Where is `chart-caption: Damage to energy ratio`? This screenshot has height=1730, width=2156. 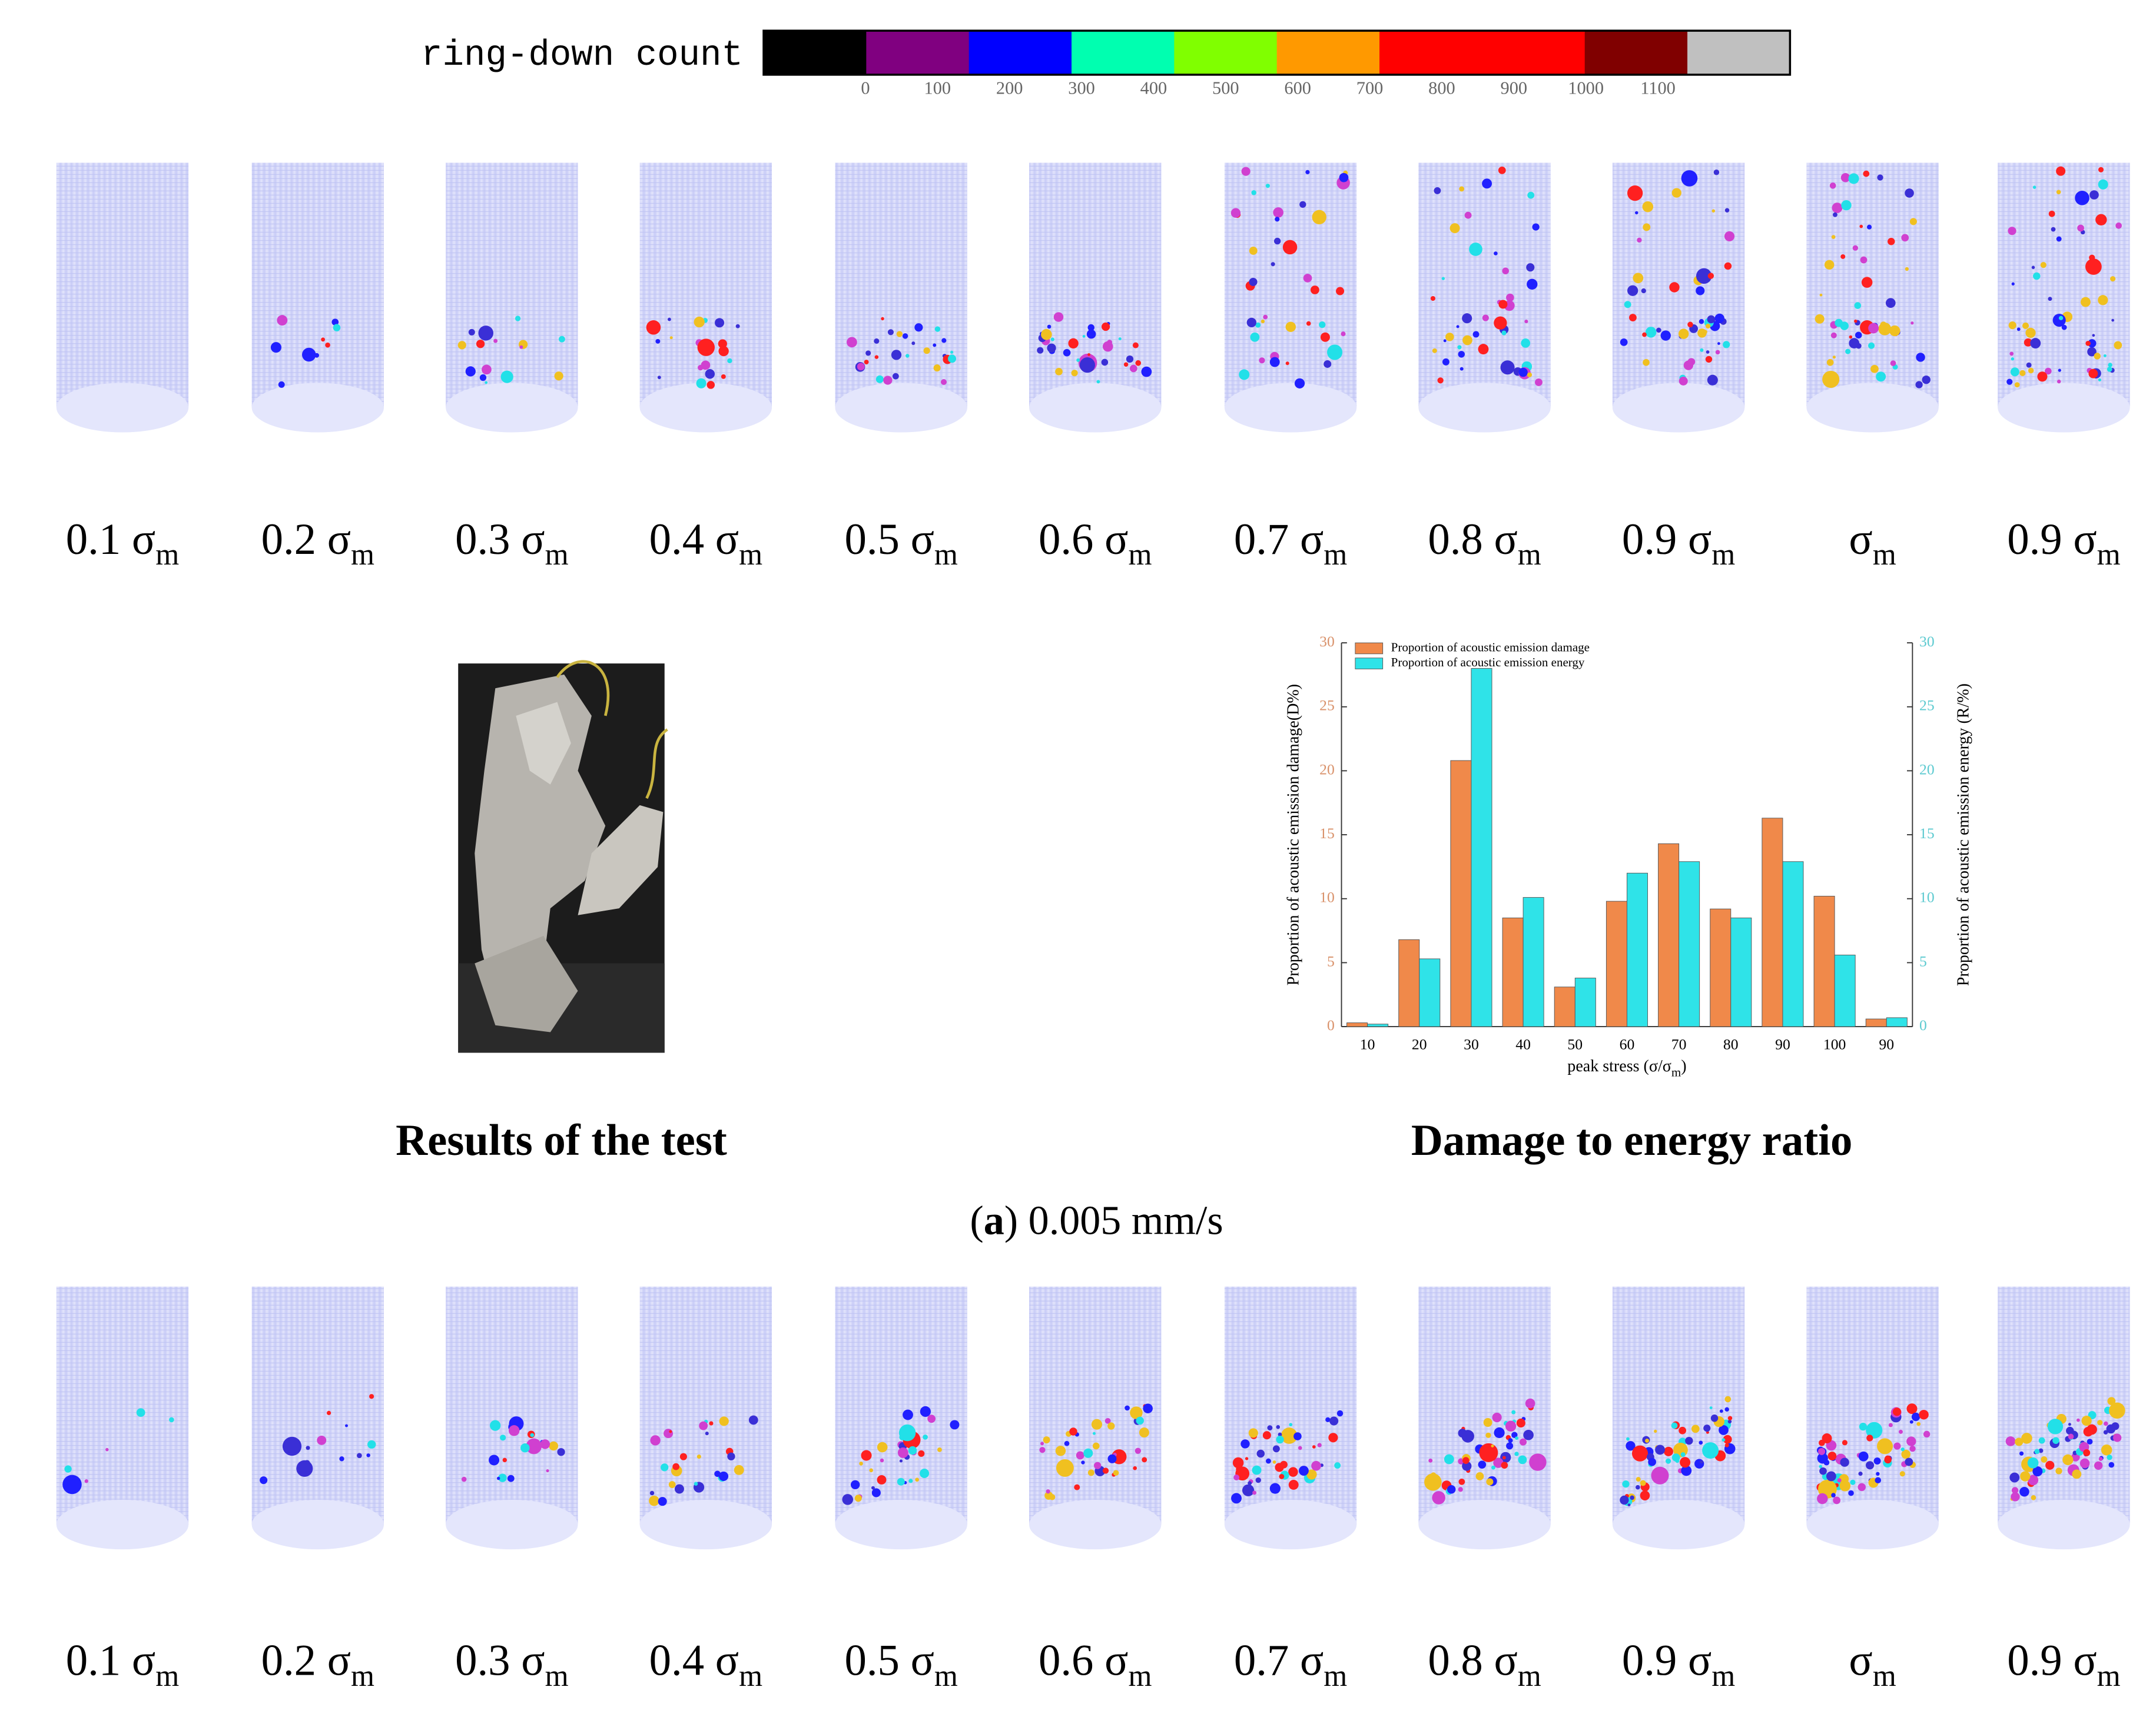 chart-caption: Damage to energy ratio is located at coordinates (1632, 1140).